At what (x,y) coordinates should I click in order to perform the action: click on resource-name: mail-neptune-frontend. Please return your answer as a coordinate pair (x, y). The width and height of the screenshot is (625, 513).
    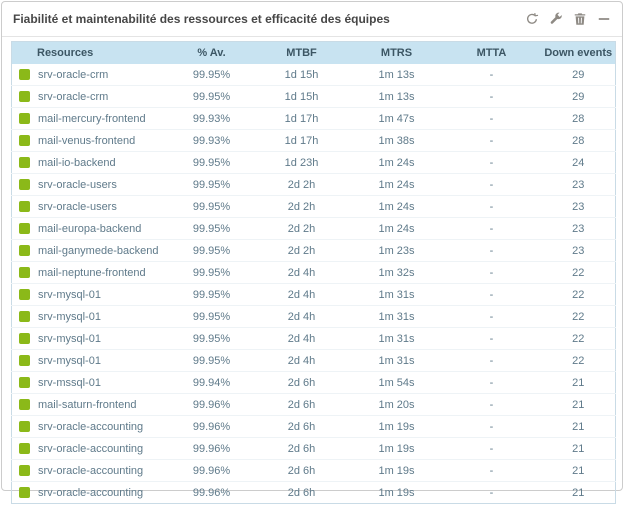
    Looking at the image, I should click on (92, 272).